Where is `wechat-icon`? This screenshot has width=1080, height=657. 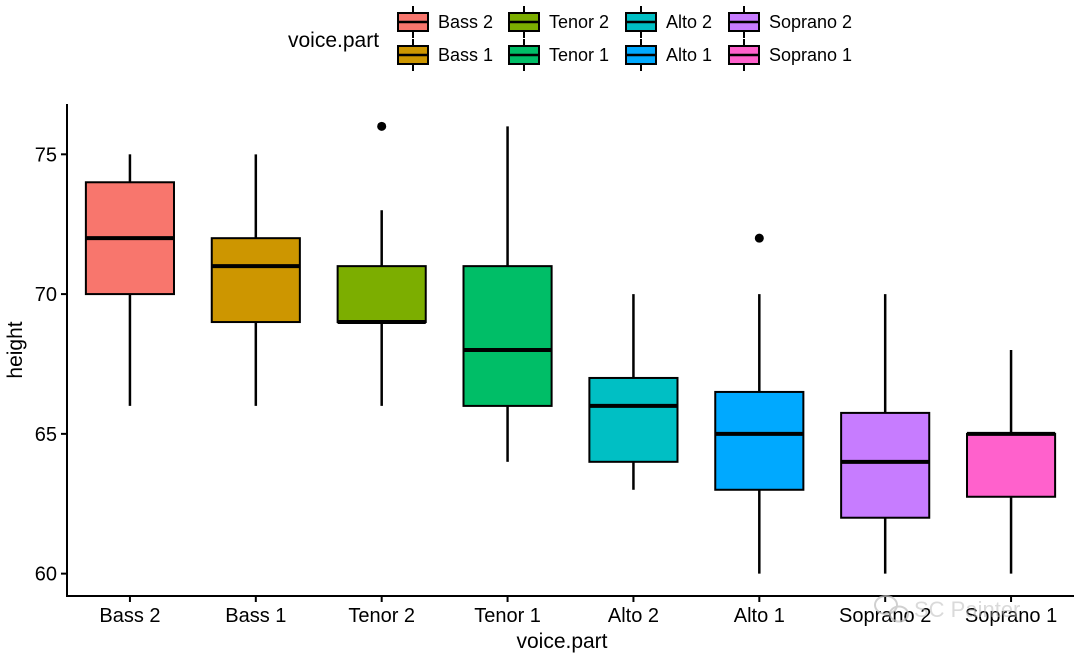
wechat-icon is located at coordinates (891, 609).